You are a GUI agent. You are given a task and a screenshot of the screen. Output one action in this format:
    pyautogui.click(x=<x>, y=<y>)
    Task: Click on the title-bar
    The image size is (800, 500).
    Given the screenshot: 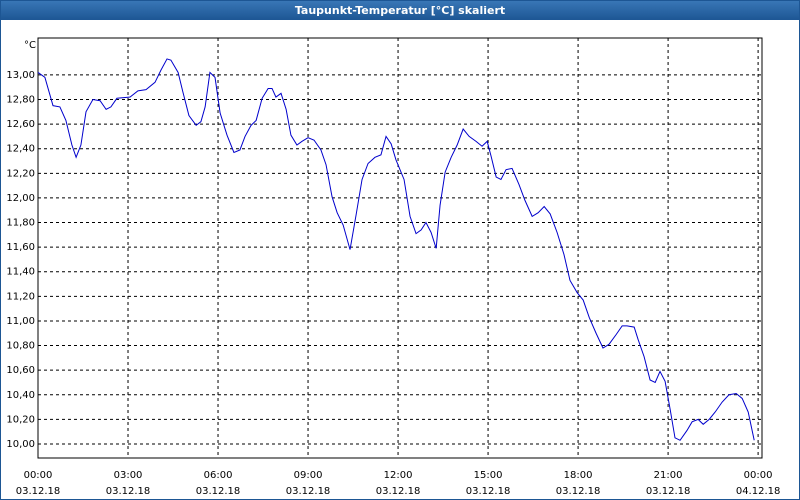 What is the action you would take?
    pyautogui.click(x=400, y=10)
    